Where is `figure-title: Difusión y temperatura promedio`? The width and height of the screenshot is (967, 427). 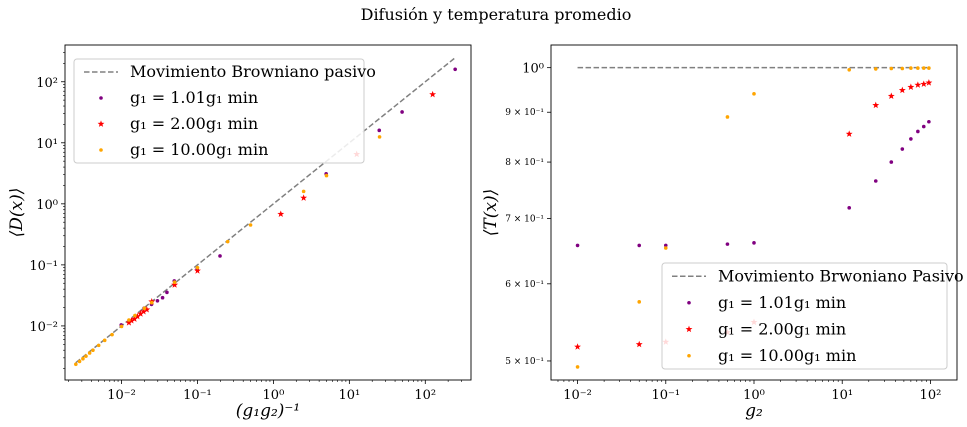
figure-title: Difusión y temperatura promedio is located at coordinates (496, 14).